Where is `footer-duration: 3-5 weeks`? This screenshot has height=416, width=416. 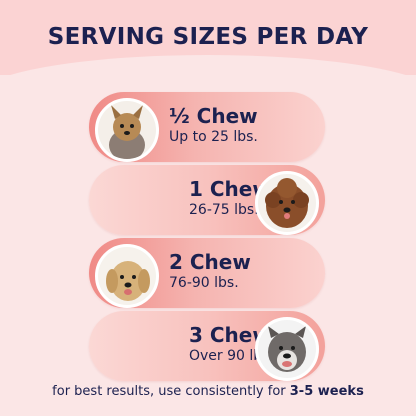 footer-duration: 3-5 weeks is located at coordinates (326, 391).